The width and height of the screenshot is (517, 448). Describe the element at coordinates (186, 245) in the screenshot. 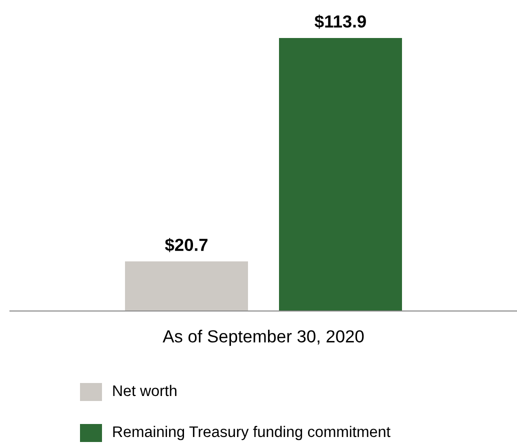

I see `data-label: $20.7` at that location.